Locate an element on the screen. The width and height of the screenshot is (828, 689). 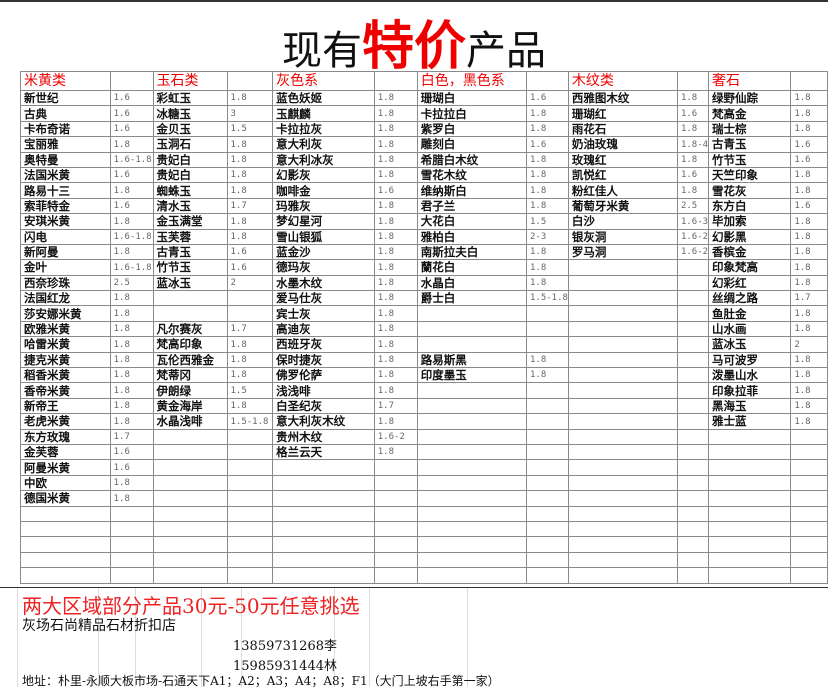
product-name: 凡尔赛灰 is located at coordinates (190, 329).